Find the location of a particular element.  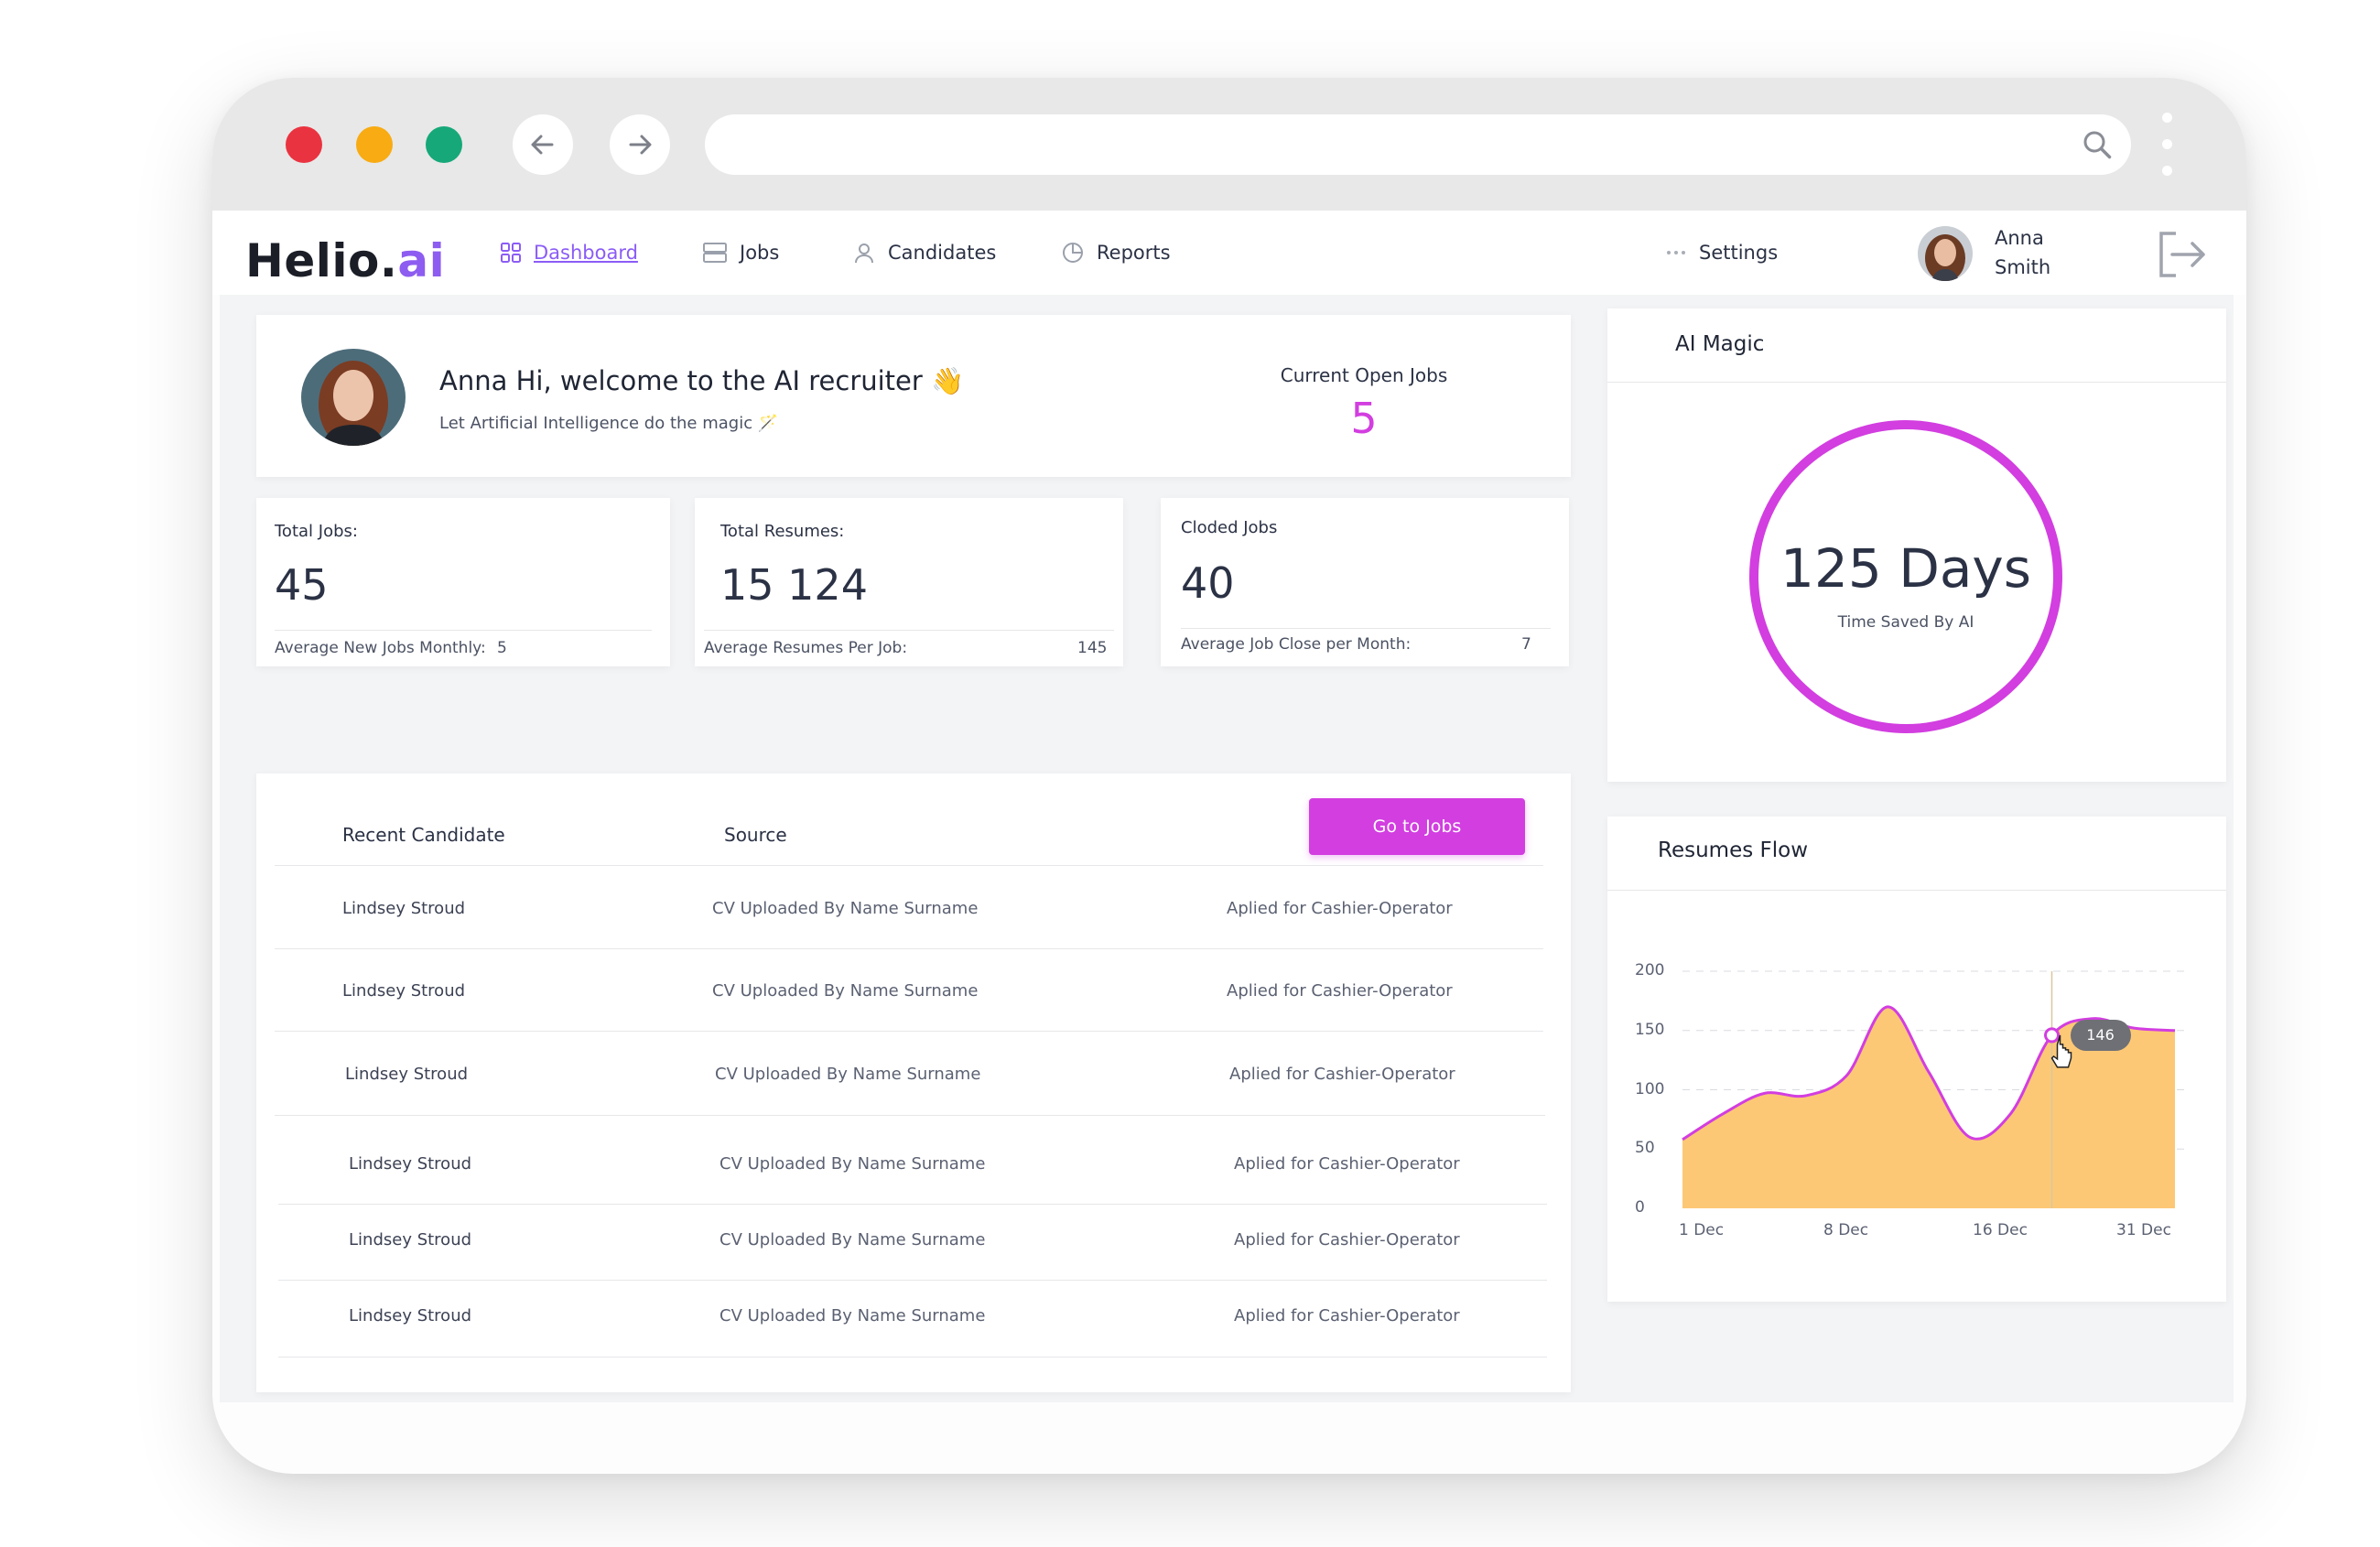

user-name: Anna Smith is located at coordinates (2022, 252).